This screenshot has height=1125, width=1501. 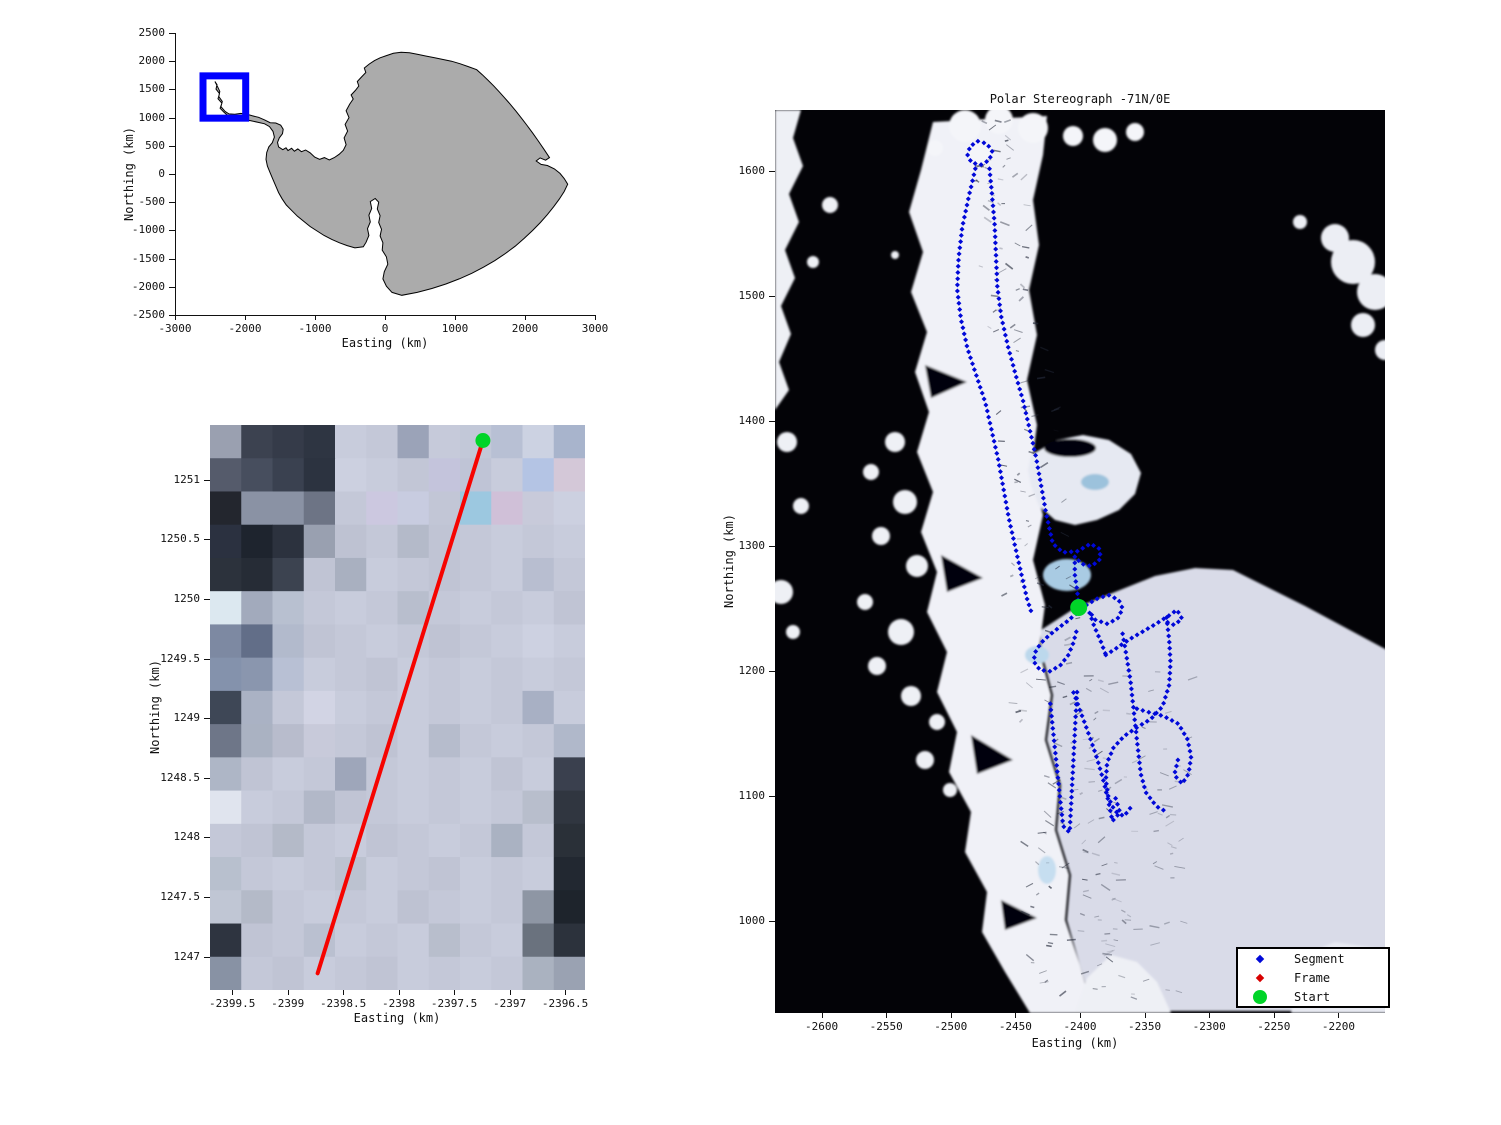 I want to click on zoom-xlabel: Easting (km), so click(x=397, y=1018).